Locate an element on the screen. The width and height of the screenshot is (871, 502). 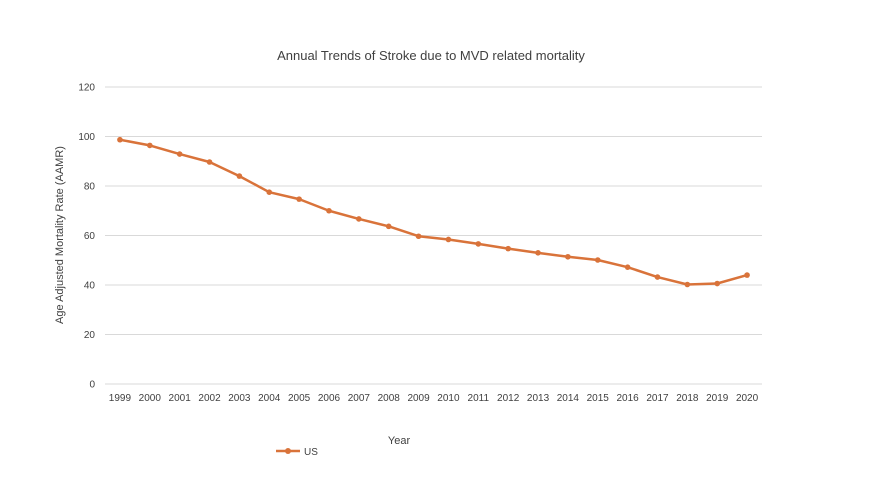
y-axis-ticks: 0 20 40 60 80 100 120 is located at coordinates (86, 237).